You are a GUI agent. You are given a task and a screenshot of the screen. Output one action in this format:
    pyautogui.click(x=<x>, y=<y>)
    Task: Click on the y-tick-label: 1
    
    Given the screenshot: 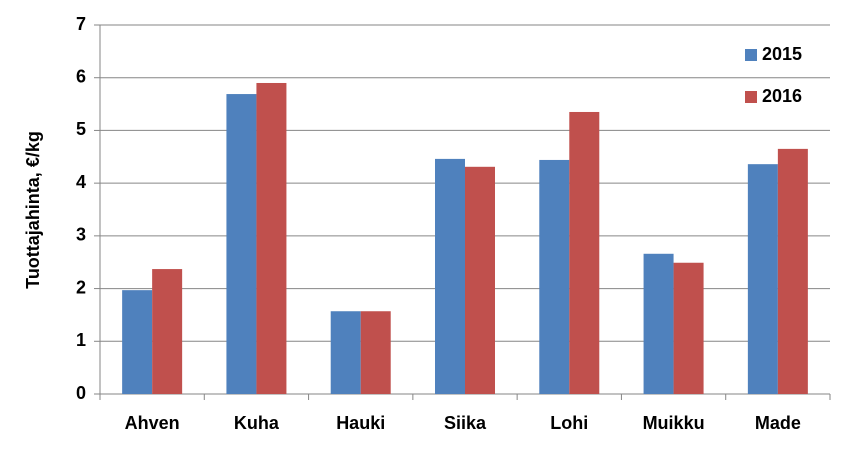 What is the action you would take?
    pyautogui.click(x=81, y=340)
    